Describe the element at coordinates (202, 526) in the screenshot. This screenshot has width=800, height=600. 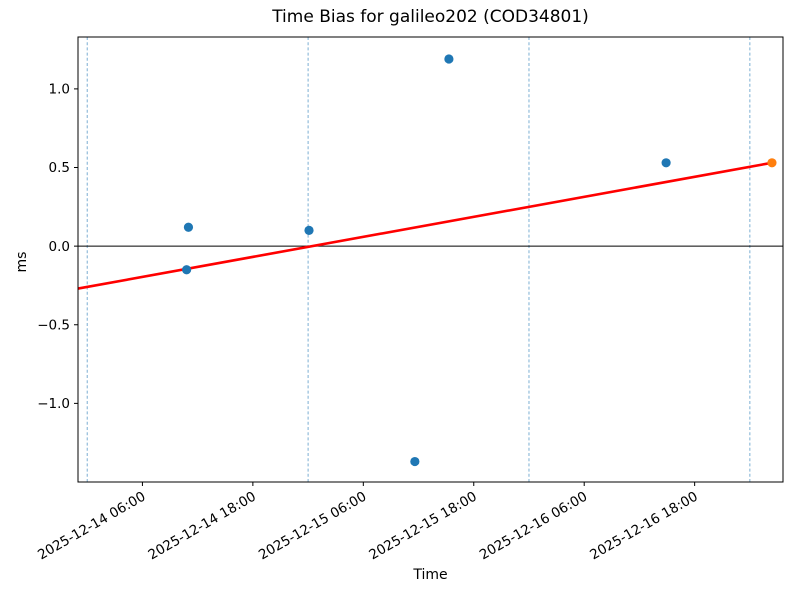
I see `x-tick-label: 2025-12-14 18:00` at that location.